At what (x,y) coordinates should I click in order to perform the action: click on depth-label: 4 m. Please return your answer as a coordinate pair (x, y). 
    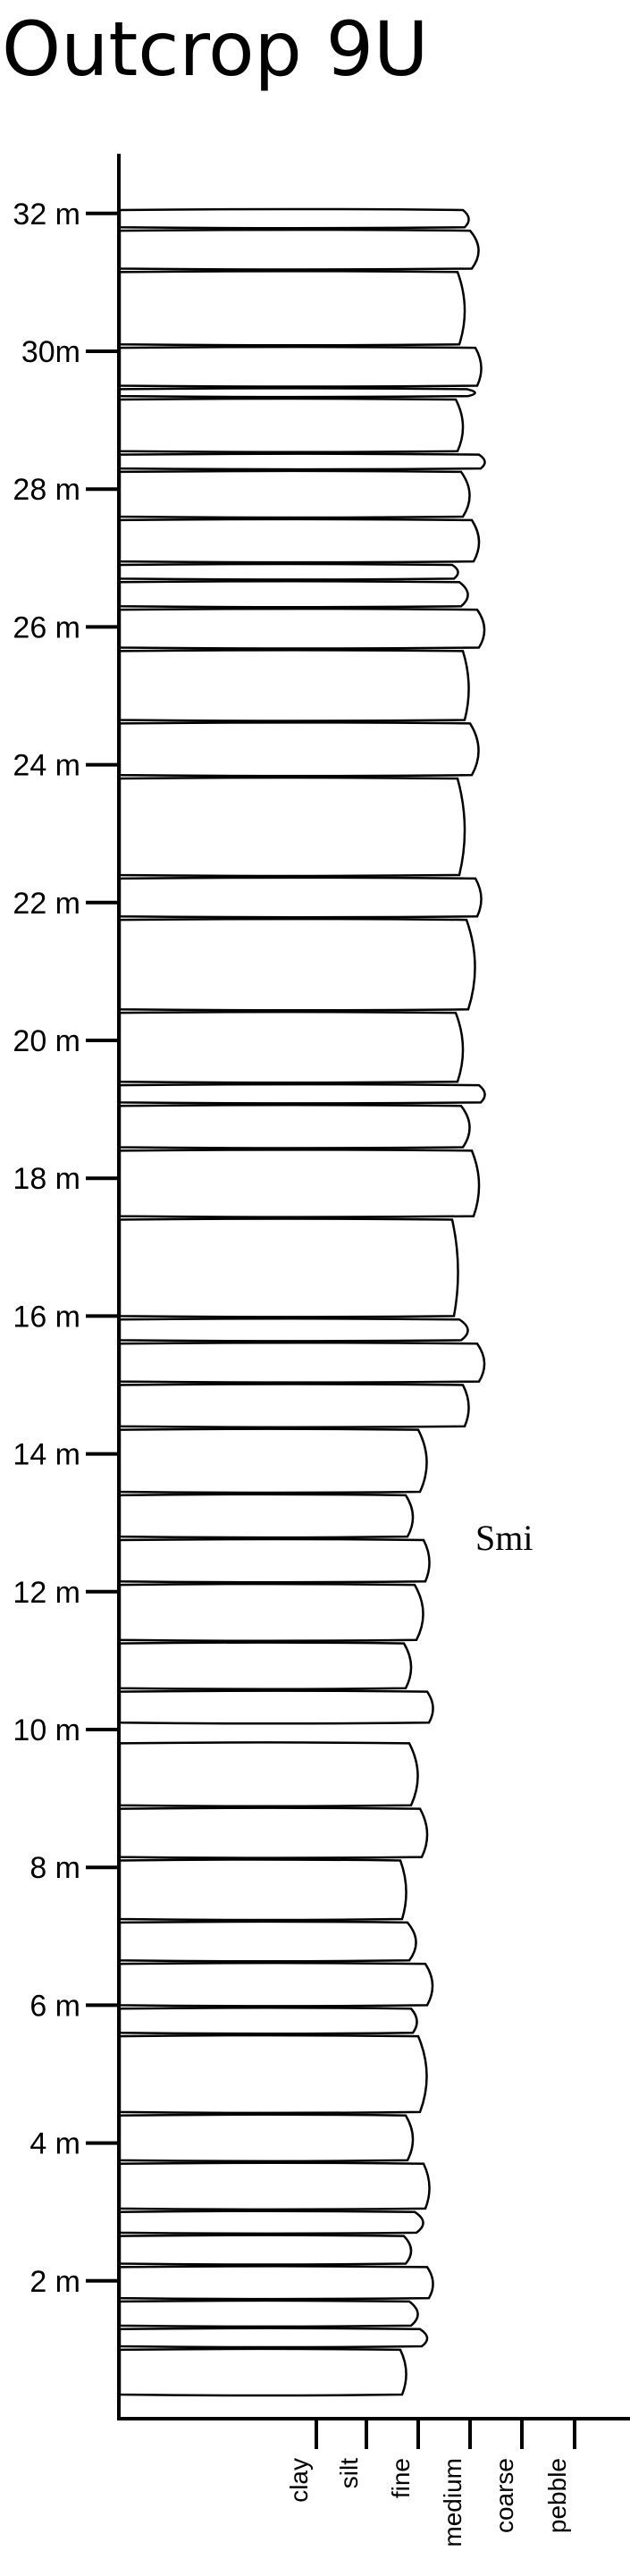
    Looking at the image, I should click on (54, 2144).